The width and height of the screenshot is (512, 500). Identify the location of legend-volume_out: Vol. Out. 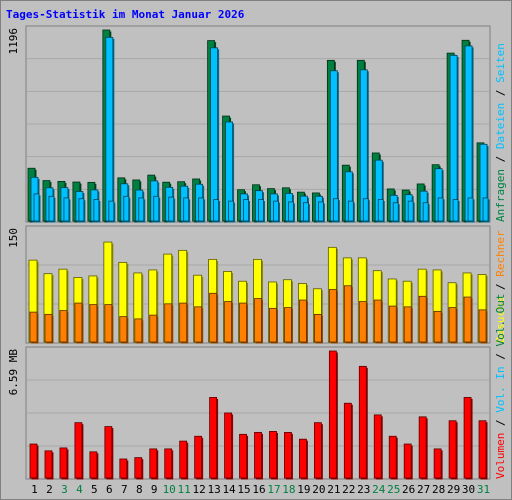
(500, 320).